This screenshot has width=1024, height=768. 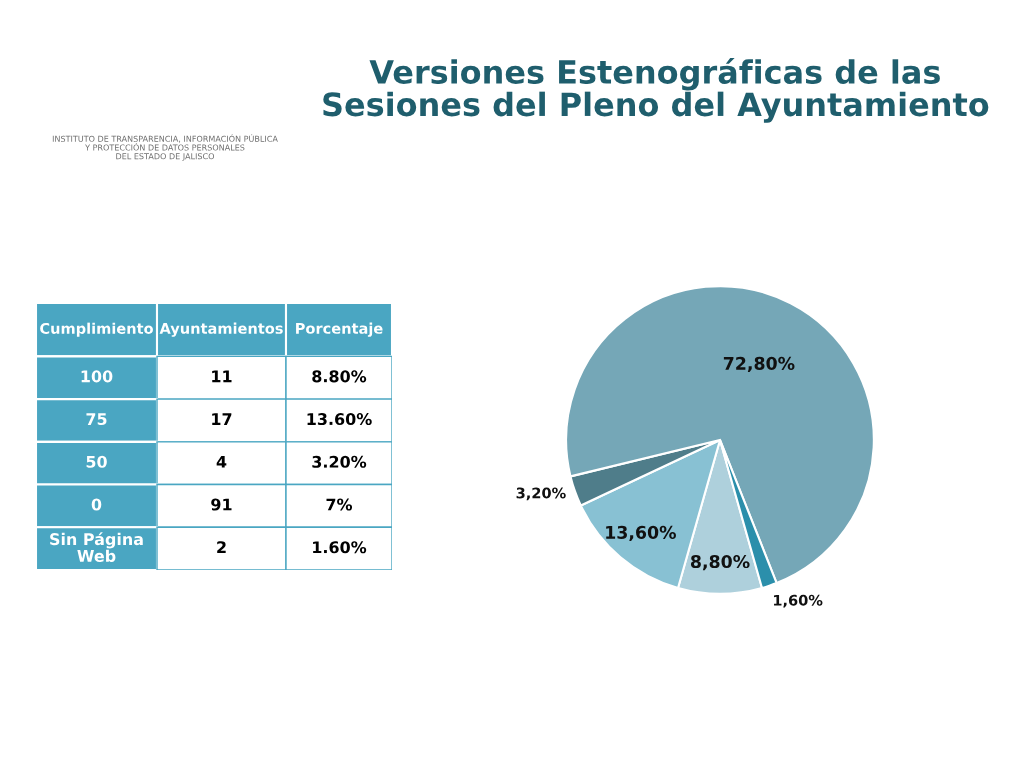 I want to click on data-label: 17, so click(x=222, y=419).